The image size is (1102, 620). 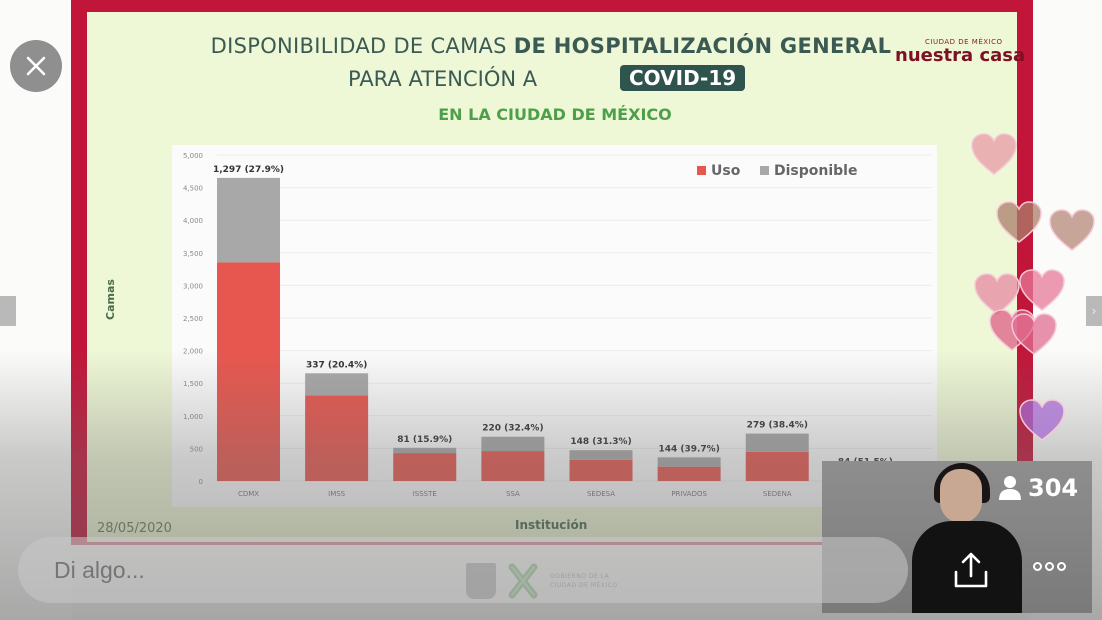 What do you see at coordinates (110, 299) in the screenshot?
I see `y-axis-label: Camas` at bounding box center [110, 299].